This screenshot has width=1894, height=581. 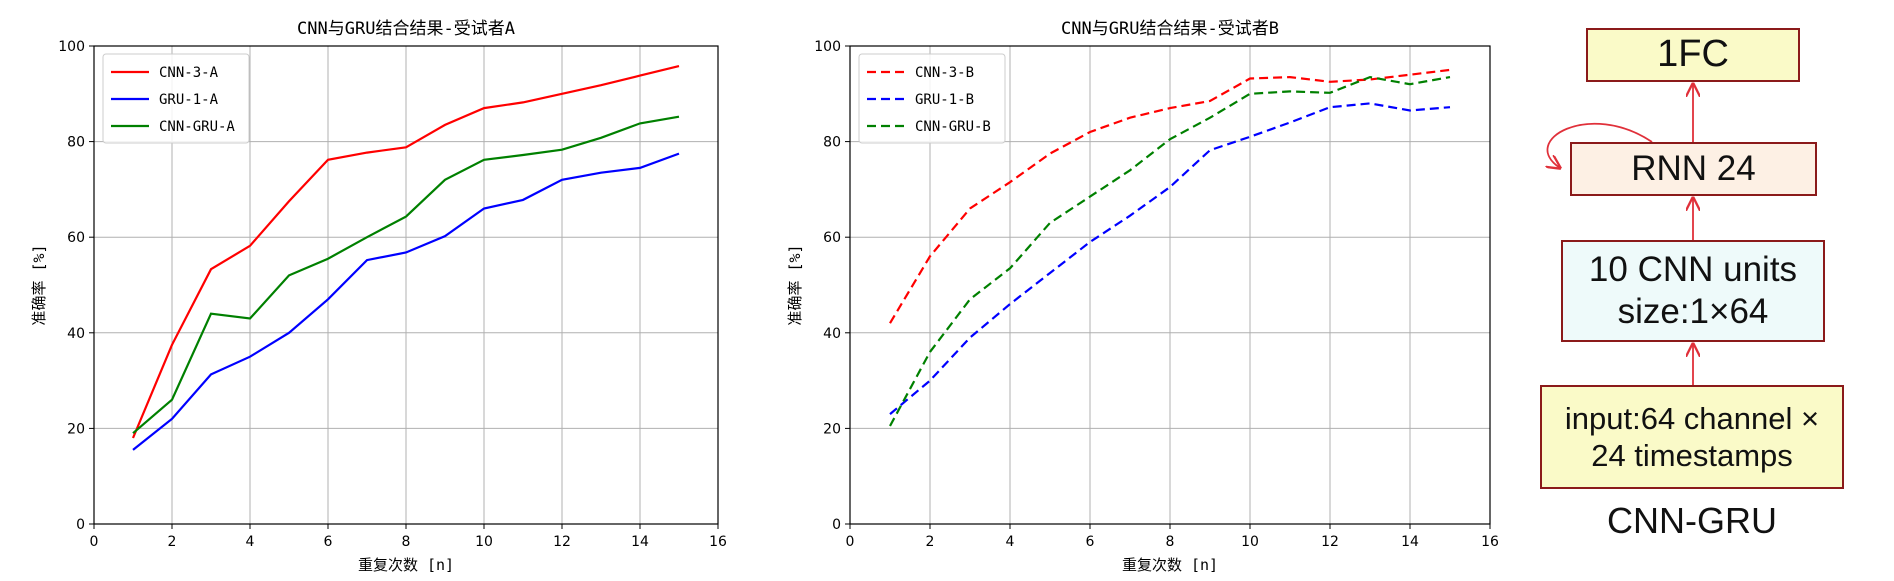 I want to click on fc-layer-label: 1FC, so click(x=1693, y=54).